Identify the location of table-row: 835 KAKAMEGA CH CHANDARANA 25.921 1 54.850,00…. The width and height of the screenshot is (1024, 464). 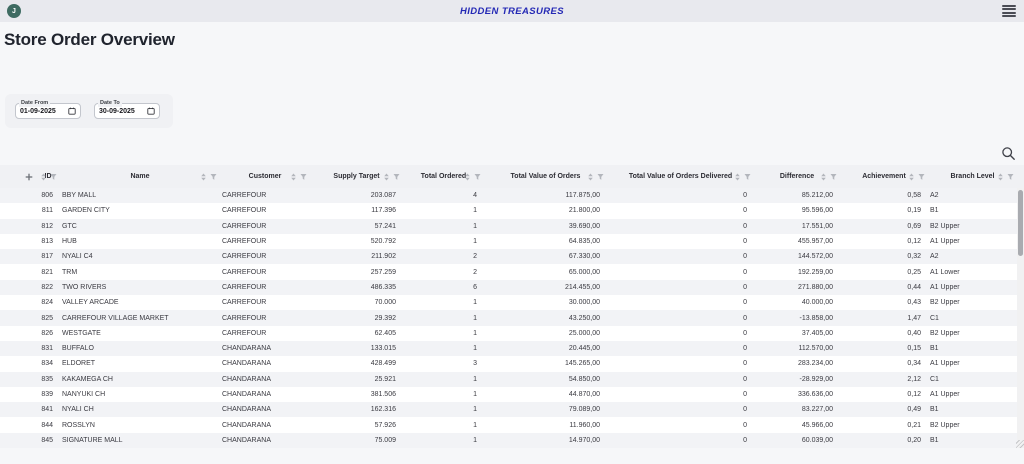
(512, 379).